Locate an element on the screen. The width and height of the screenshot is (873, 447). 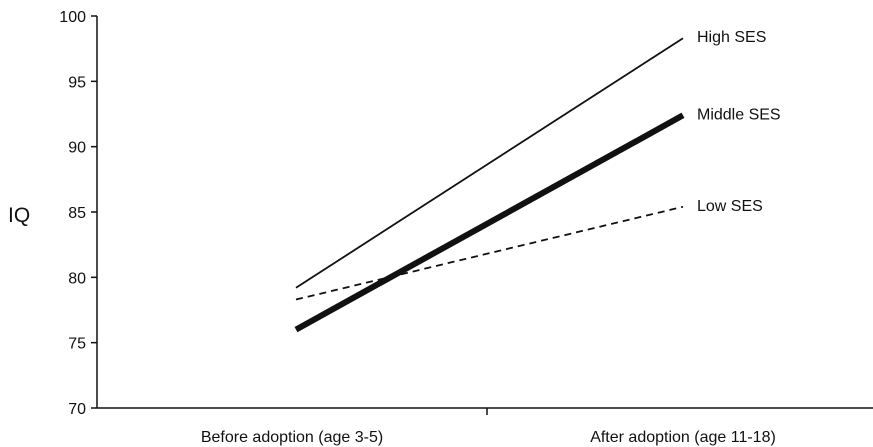
y-tick-label: 100 is located at coordinates (72, 17).